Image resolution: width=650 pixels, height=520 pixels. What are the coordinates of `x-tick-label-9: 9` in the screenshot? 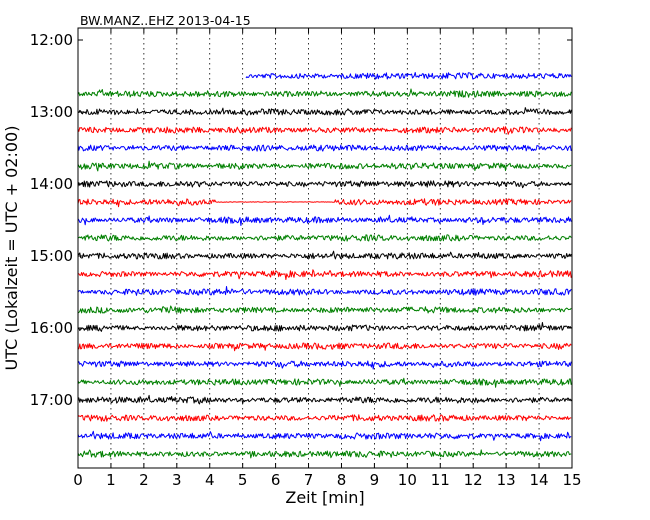 It's located at (375, 480).